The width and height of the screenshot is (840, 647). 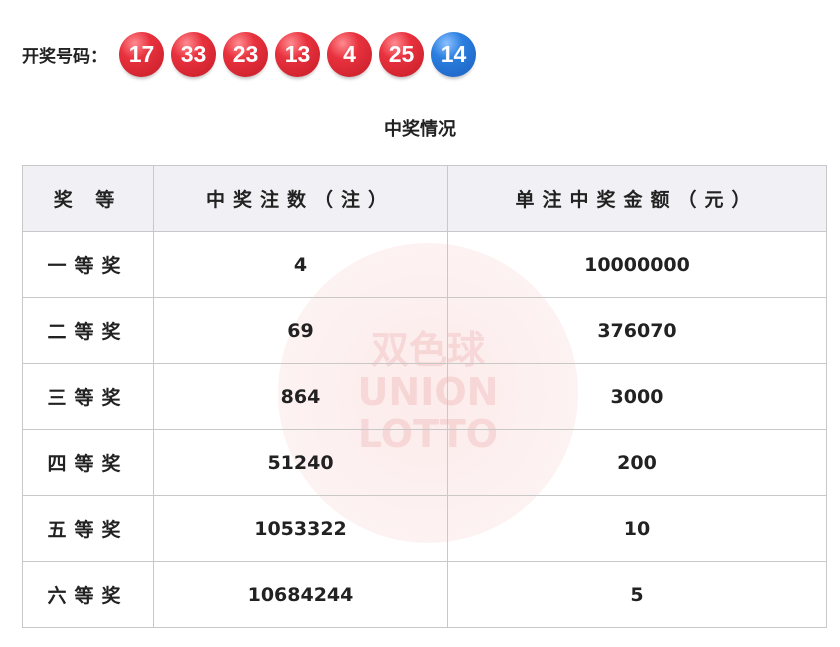 I want to click on blue-ball: 14, so click(x=453, y=54).